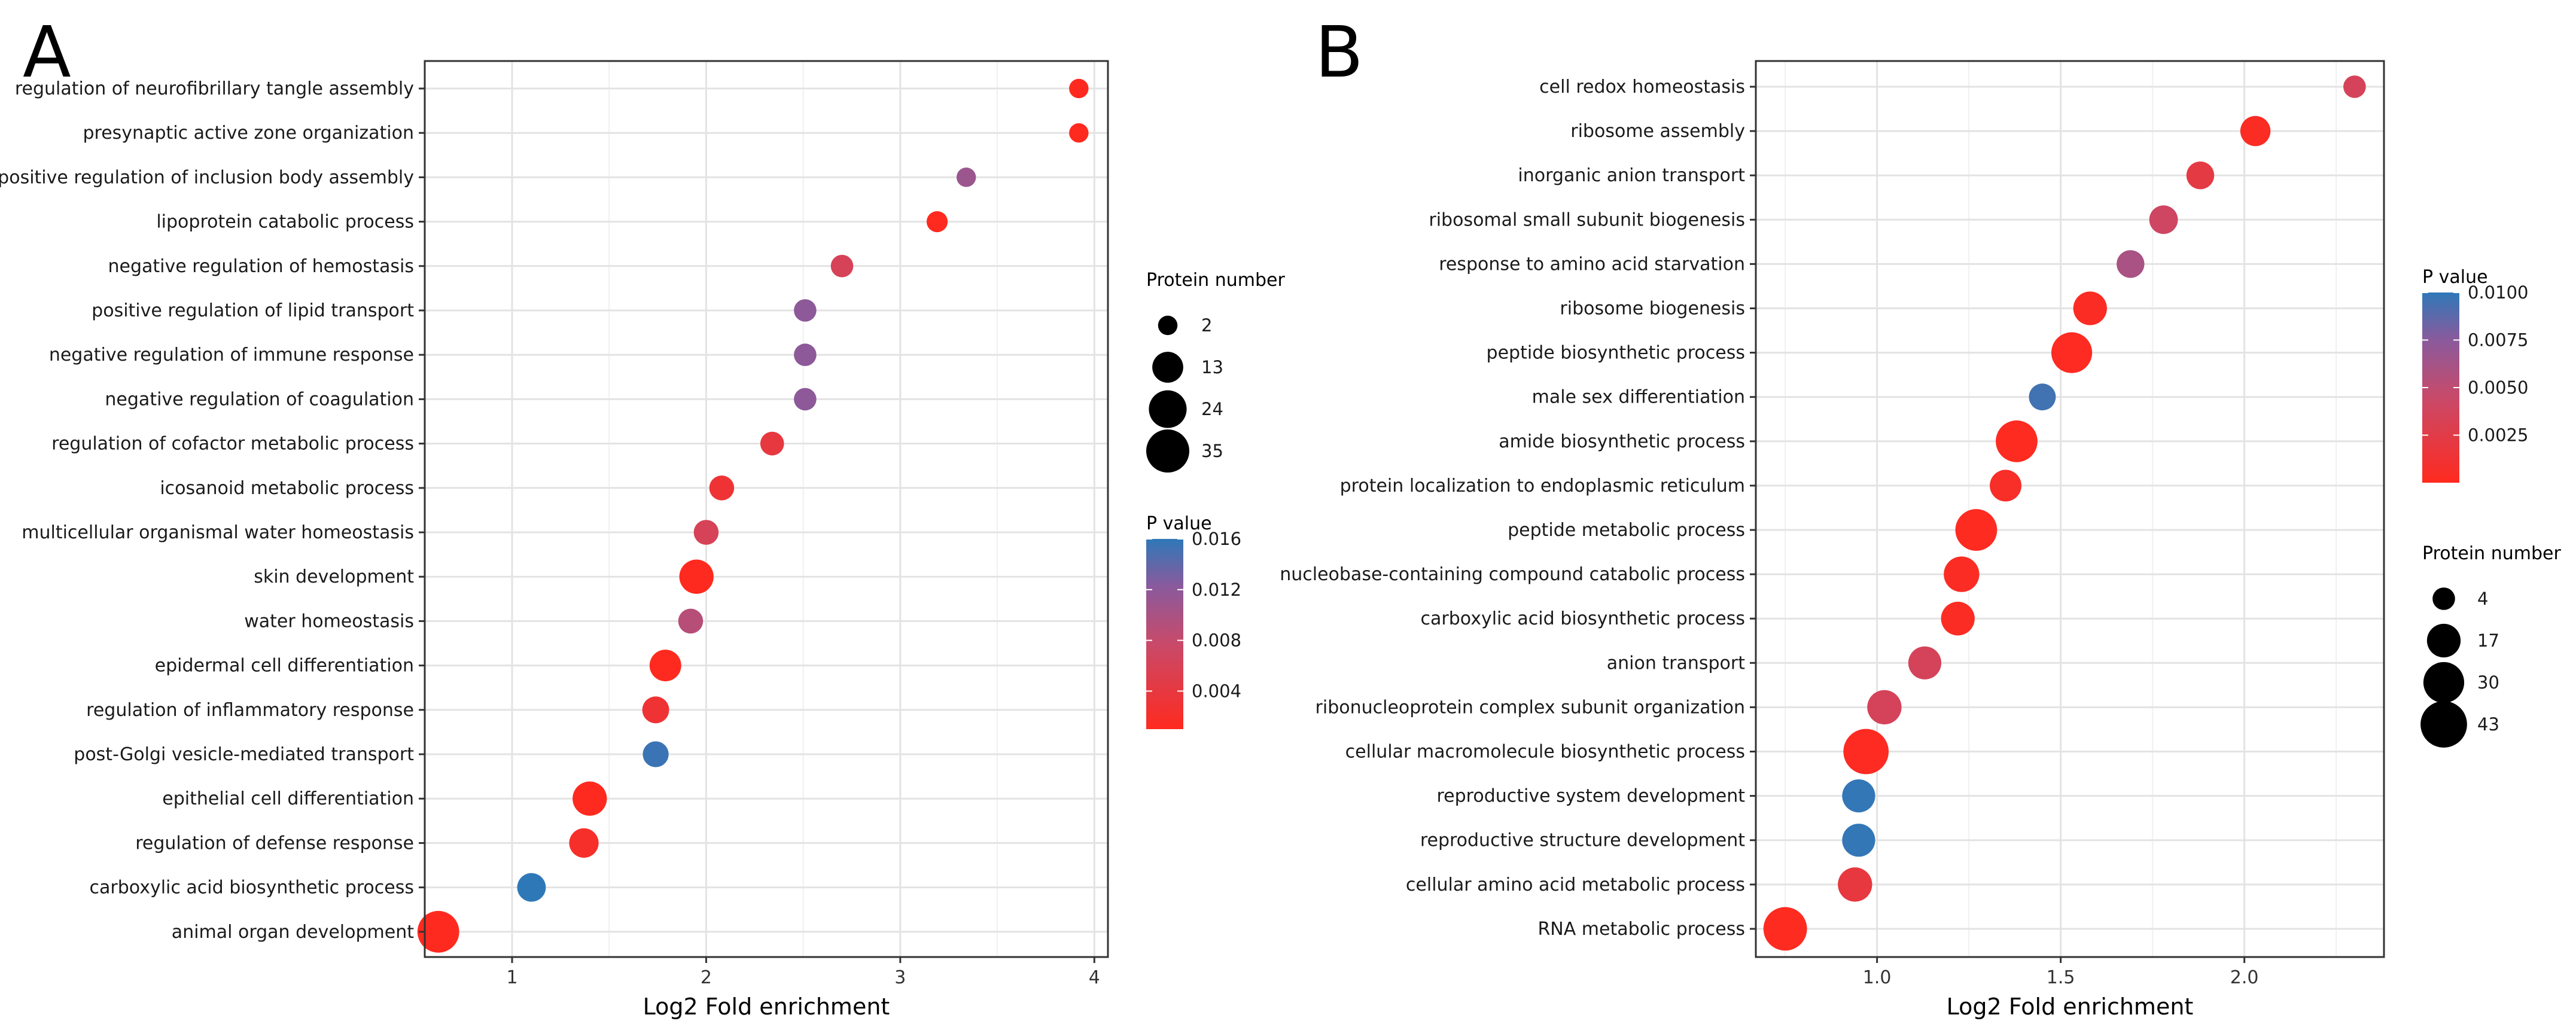  I want to click on category-label: amide biosynthetic process, so click(1622, 442).